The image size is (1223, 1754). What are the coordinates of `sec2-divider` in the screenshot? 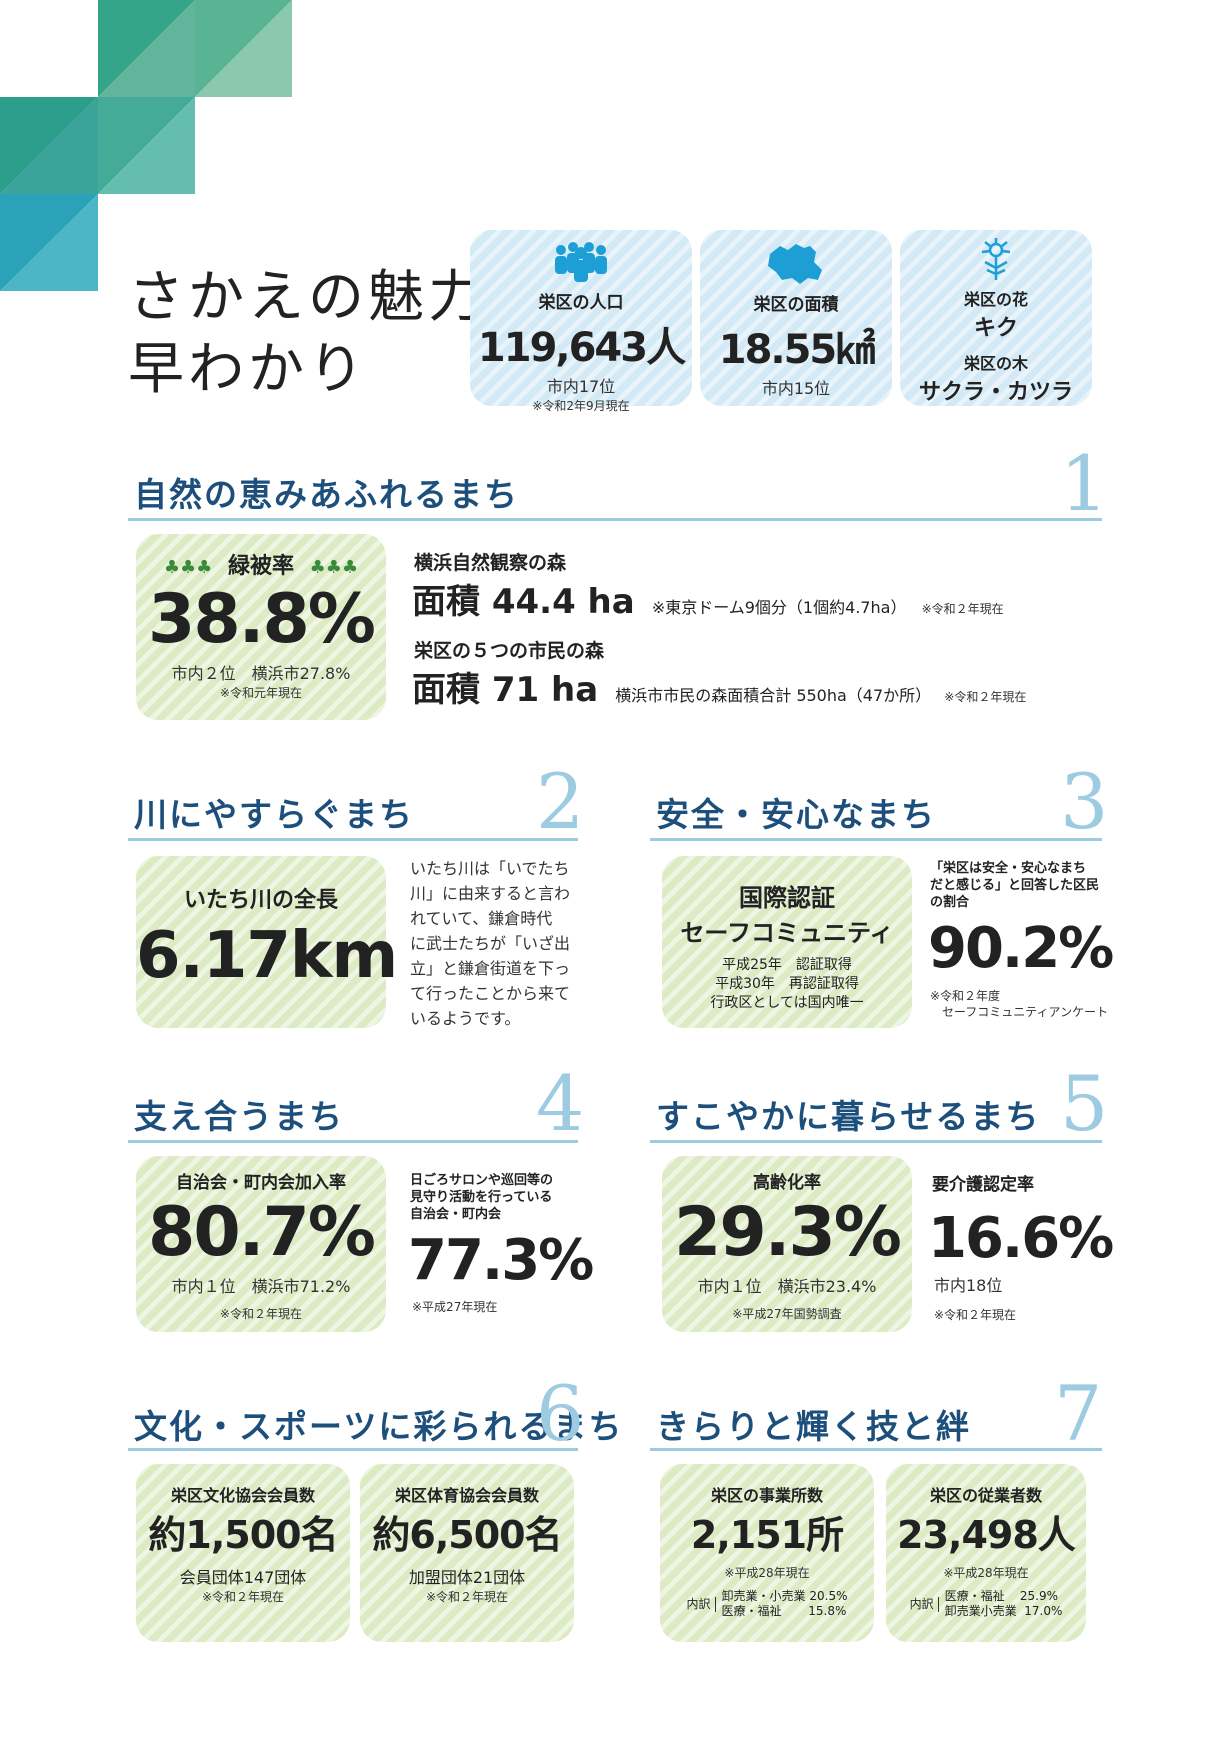 It's located at (353, 839).